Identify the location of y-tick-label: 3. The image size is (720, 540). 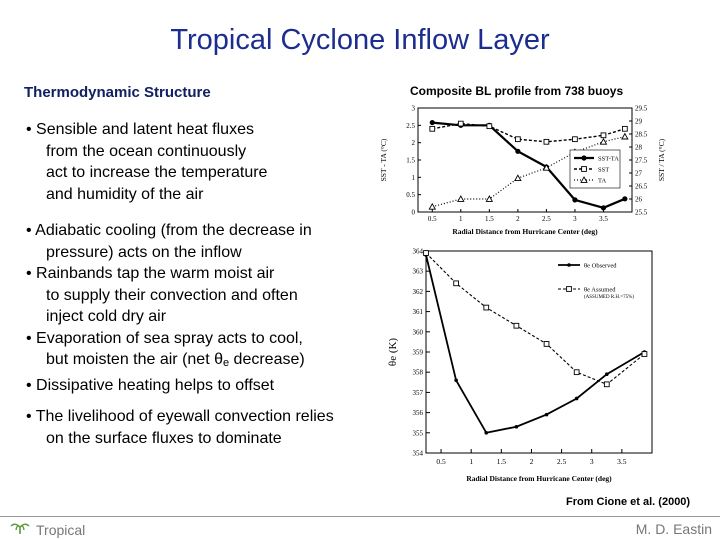
(414, 109).